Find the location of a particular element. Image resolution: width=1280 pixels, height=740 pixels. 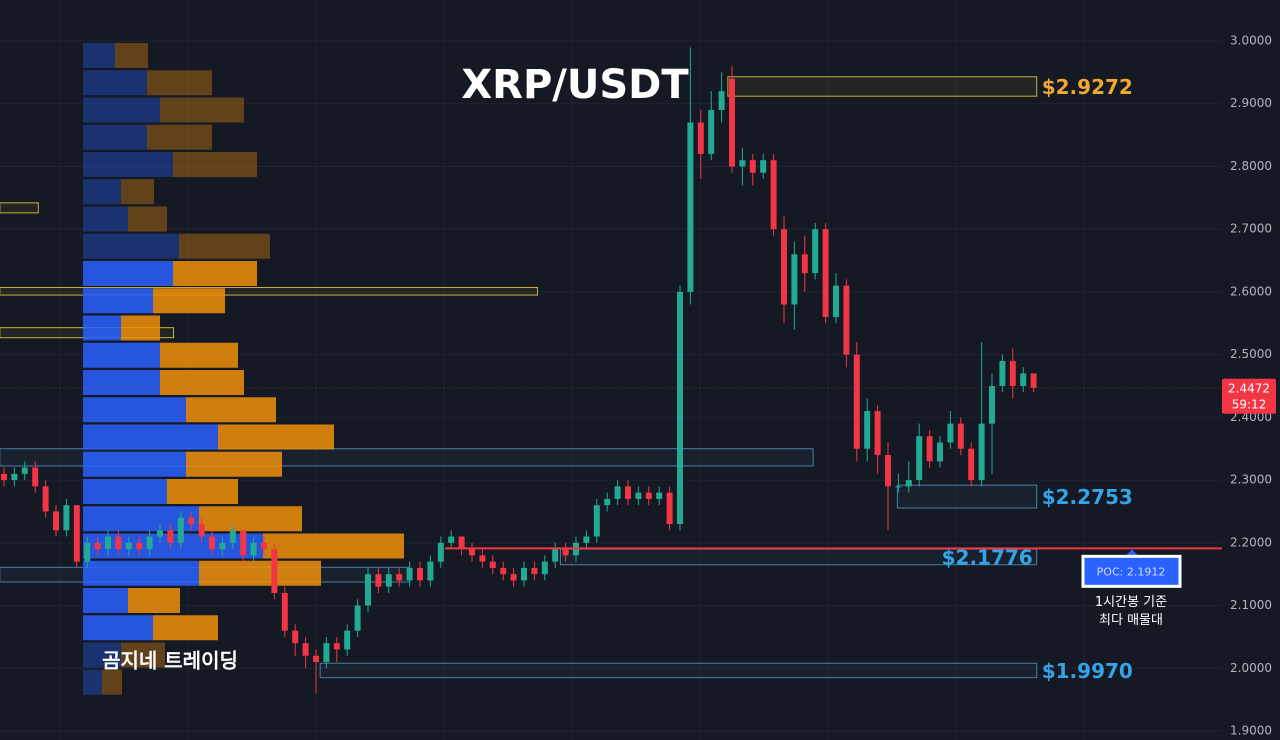

watermark: 곰지네 트레이딩 is located at coordinates (170, 661).